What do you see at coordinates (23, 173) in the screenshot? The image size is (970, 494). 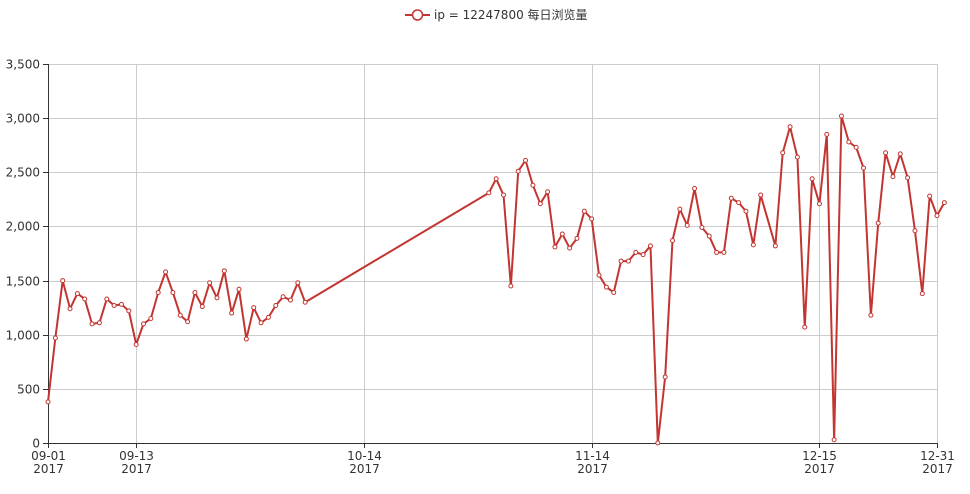 I see `y-tick-label: 2,500` at bounding box center [23, 173].